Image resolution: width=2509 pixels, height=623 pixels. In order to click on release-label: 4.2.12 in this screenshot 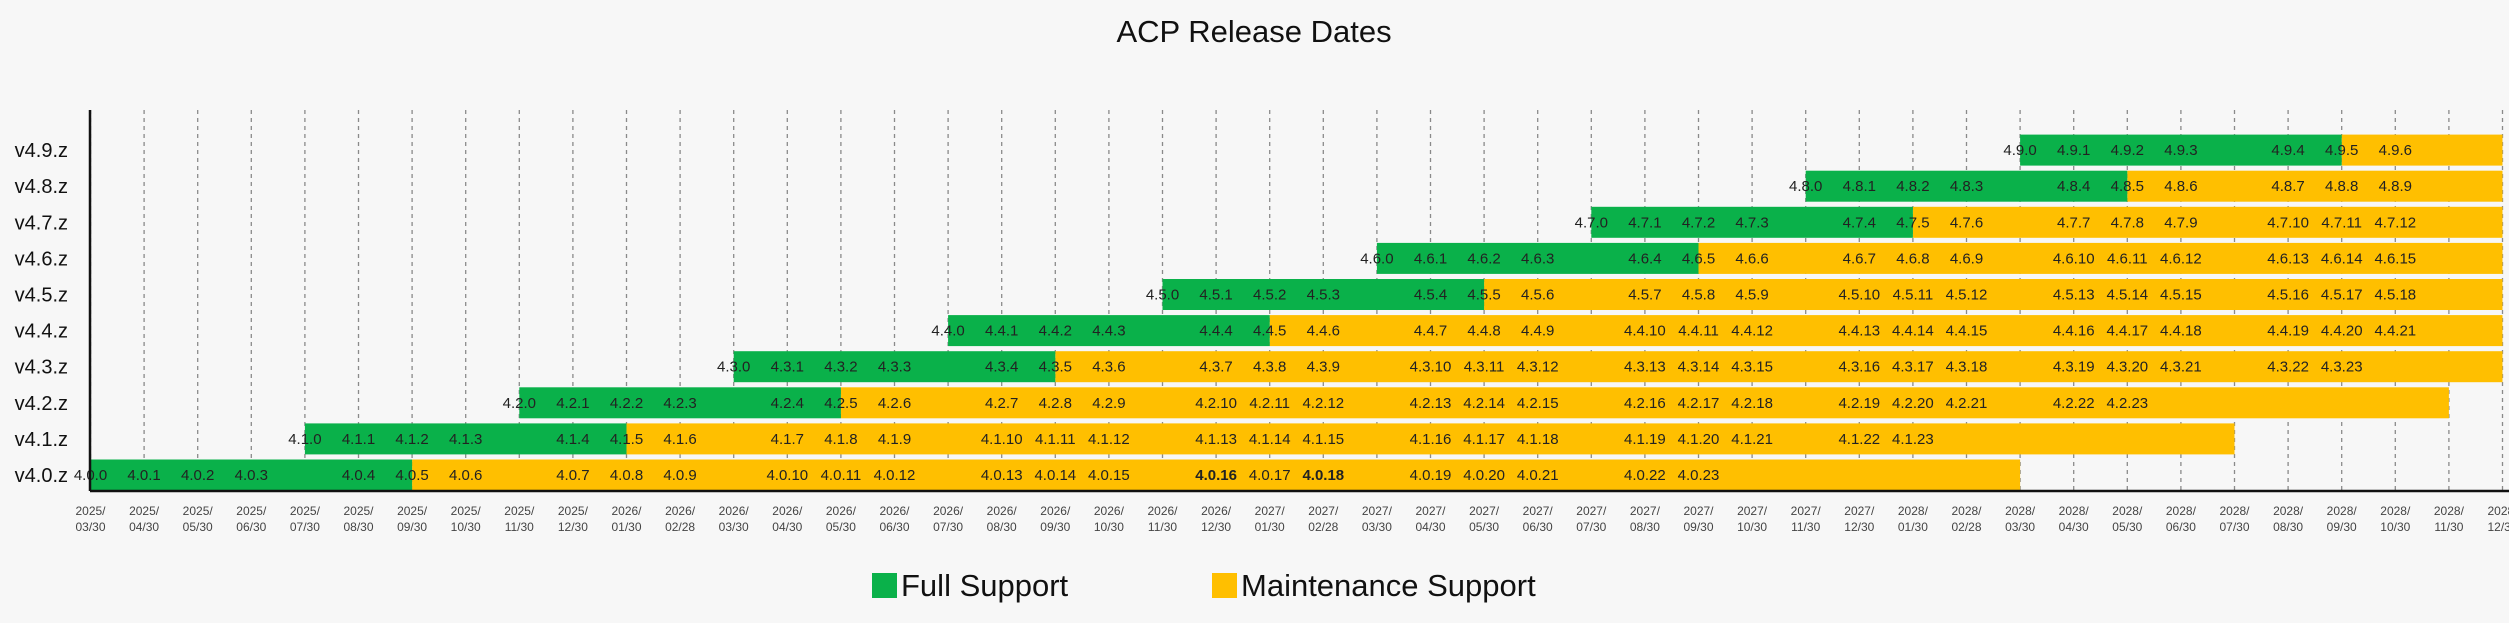, I will do `click(1323, 403)`.